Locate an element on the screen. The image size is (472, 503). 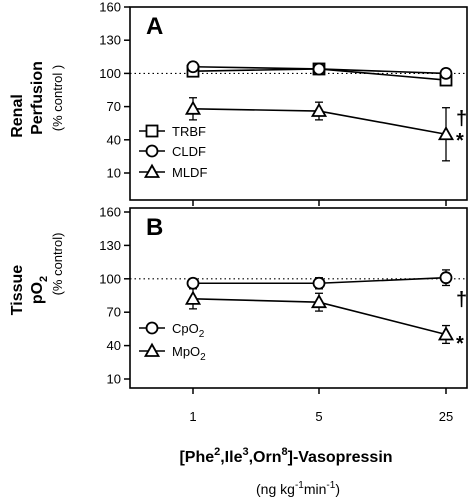
x-unit-part-0: (ng kg is located at coordinates (275, 489).